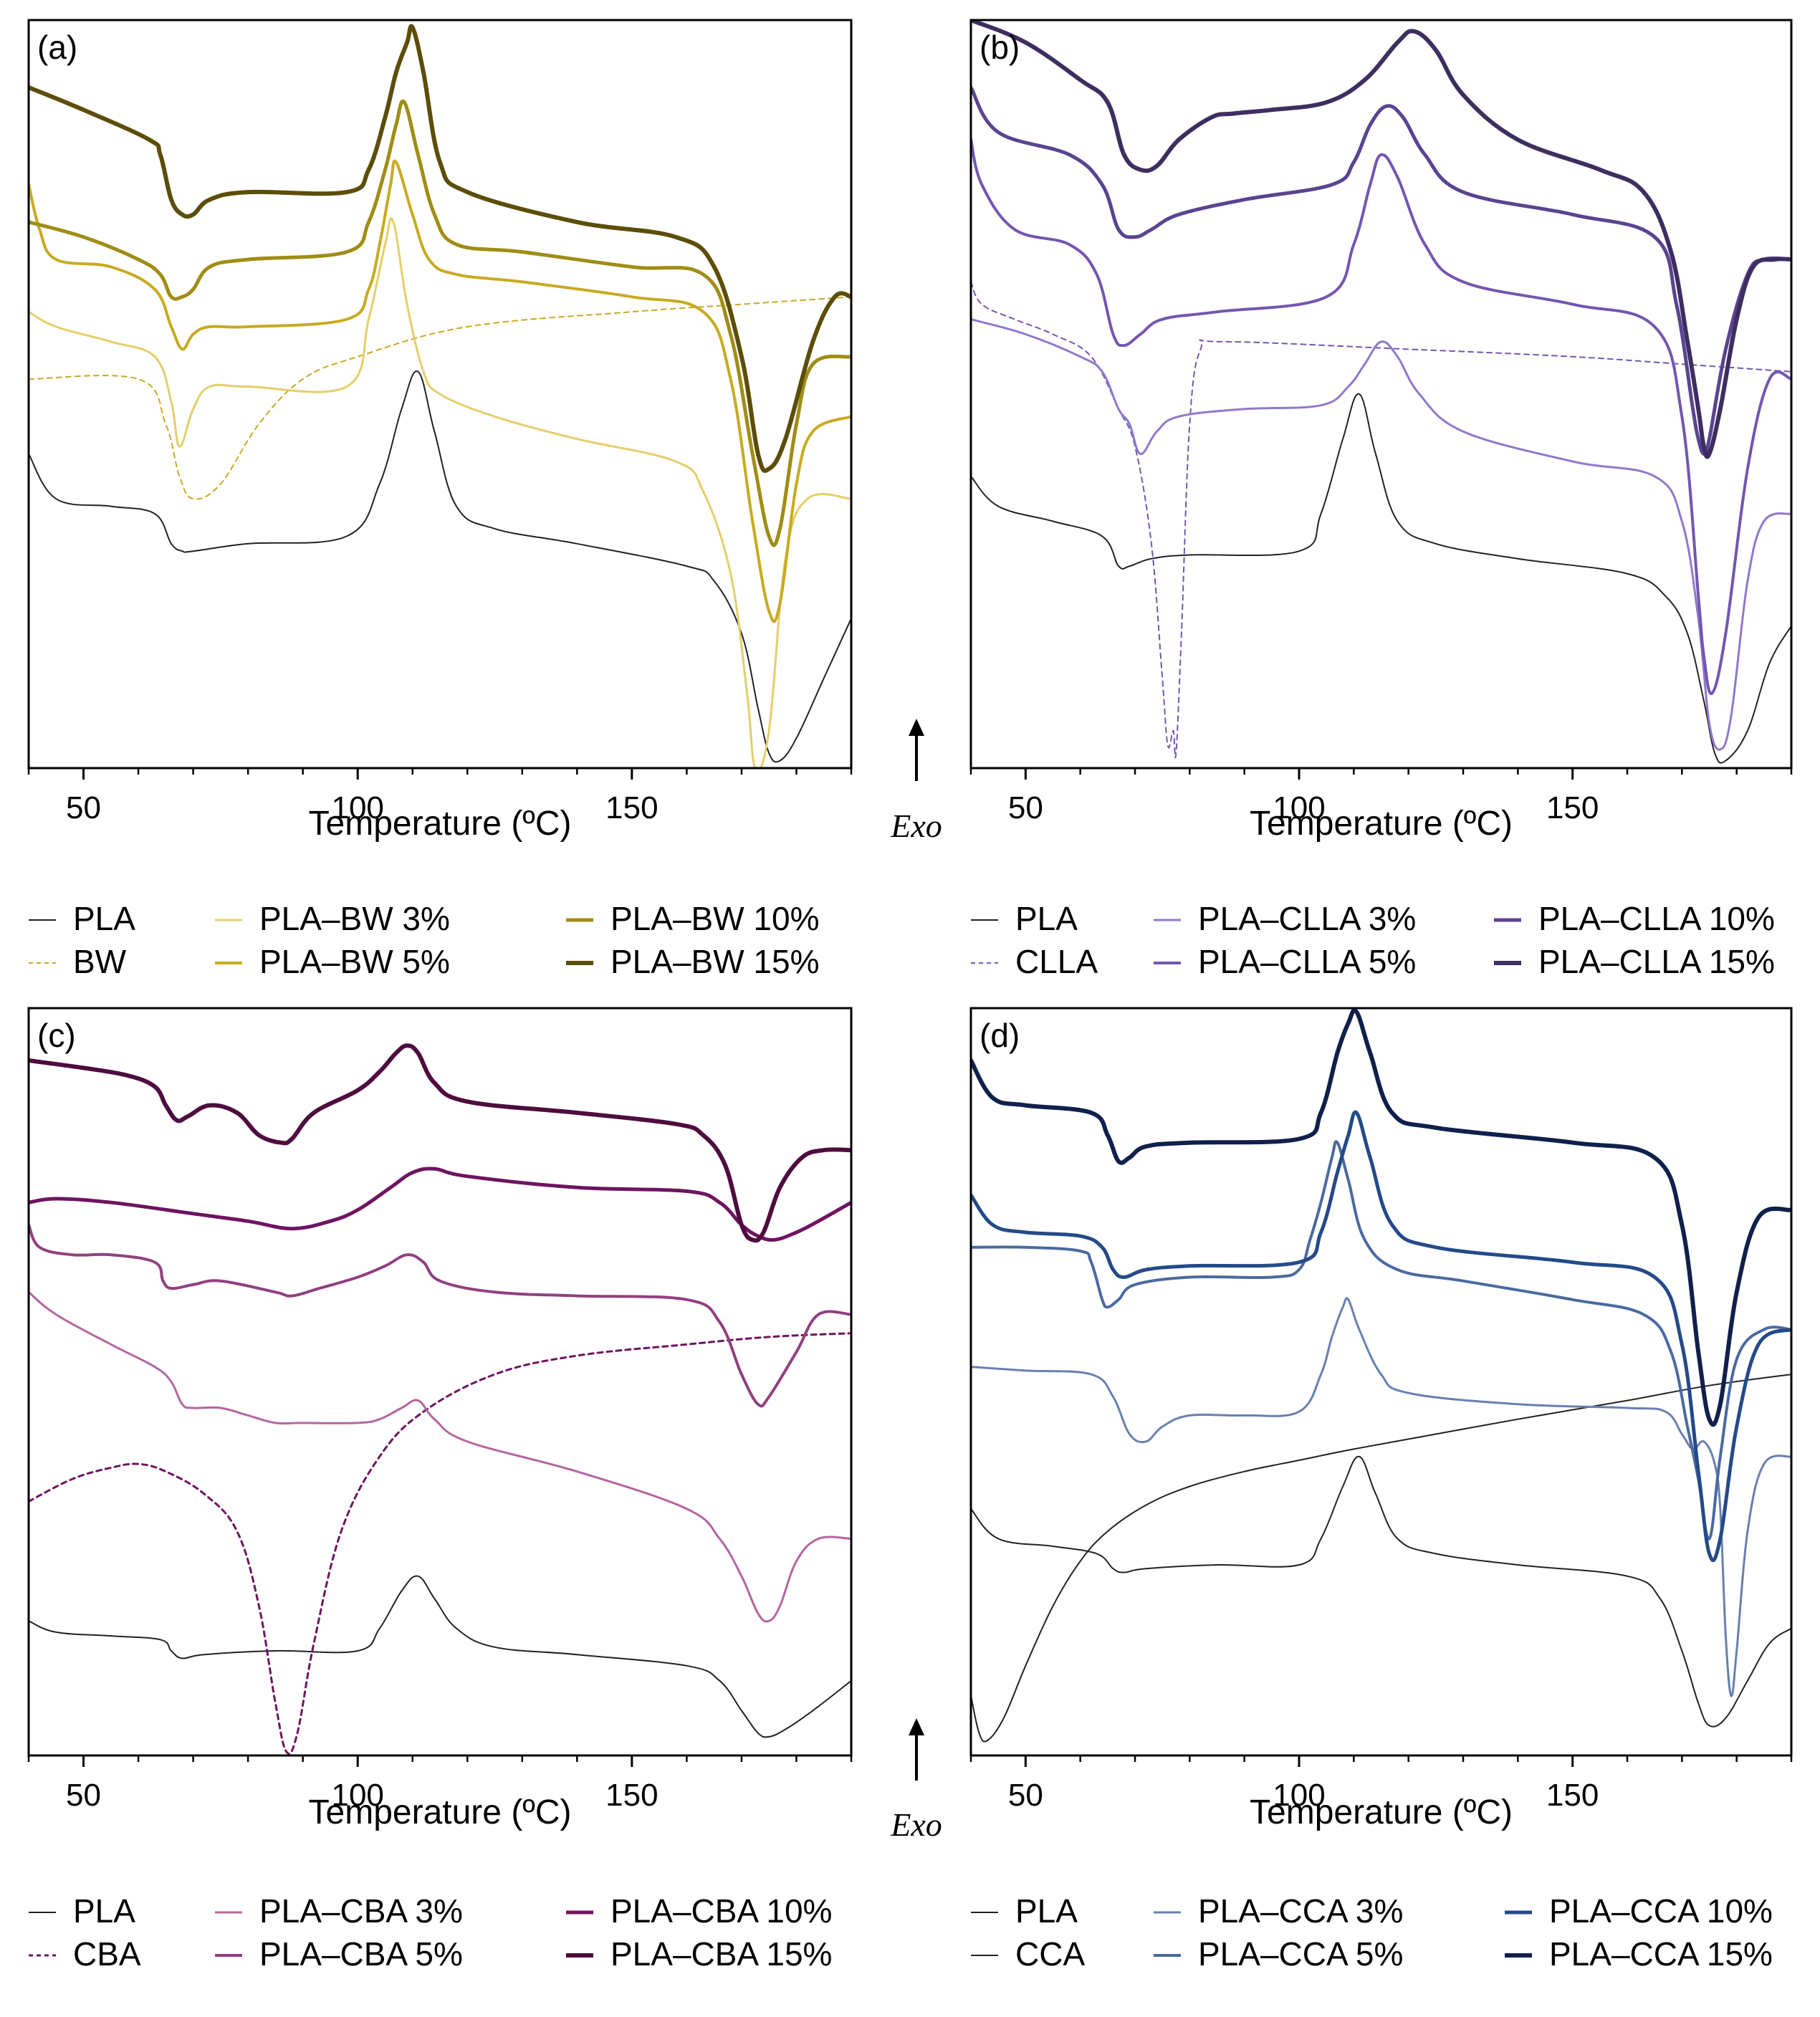  What do you see at coordinates (56, 1035) in the screenshot?
I see `panel-label: (c)` at bounding box center [56, 1035].